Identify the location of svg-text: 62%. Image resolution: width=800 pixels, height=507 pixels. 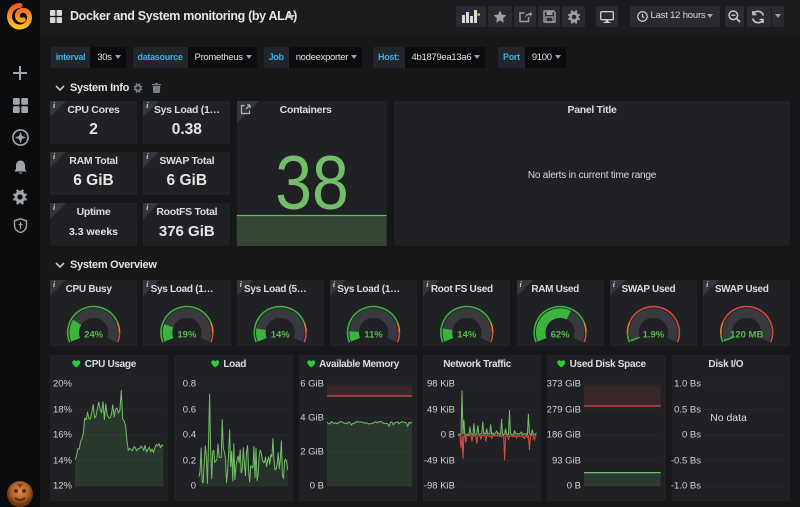
(561, 335).